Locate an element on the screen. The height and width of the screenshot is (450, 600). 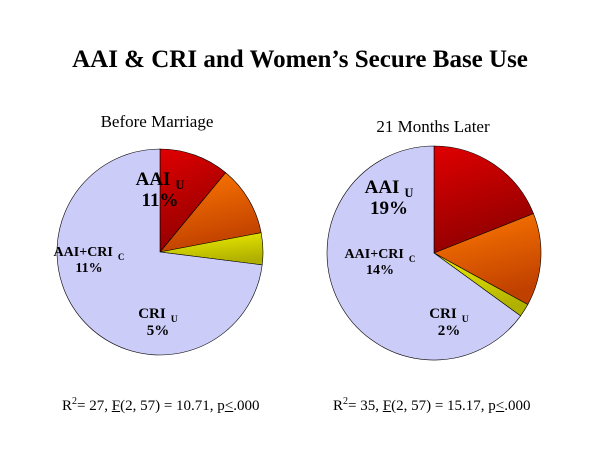
pie-2-slice-aai-cri-label-value: 14% is located at coordinates (380, 270).